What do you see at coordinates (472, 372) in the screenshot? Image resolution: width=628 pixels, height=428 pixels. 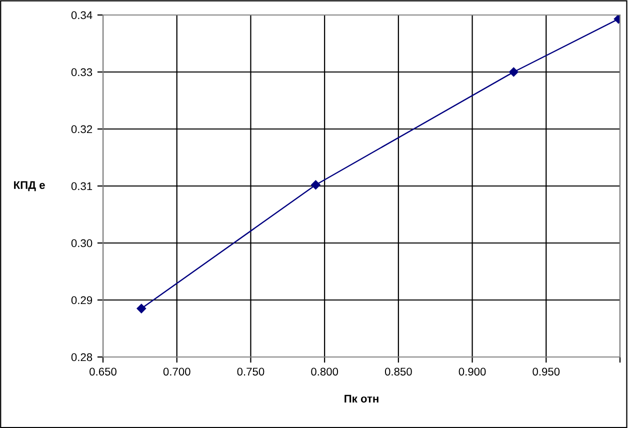 I see `x-tick-label: 0.900` at bounding box center [472, 372].